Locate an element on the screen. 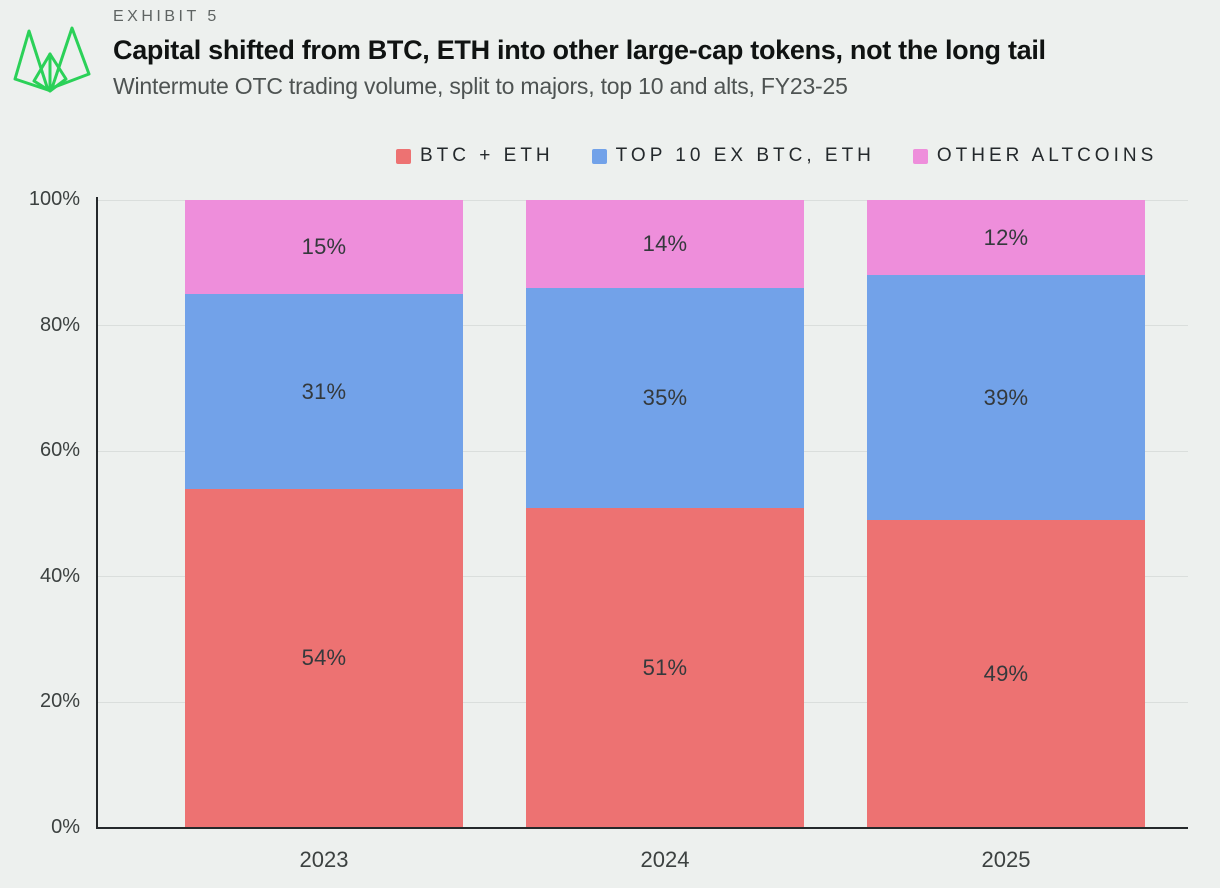  bar-segment-value: 15% is located at coordinates (324, 247).